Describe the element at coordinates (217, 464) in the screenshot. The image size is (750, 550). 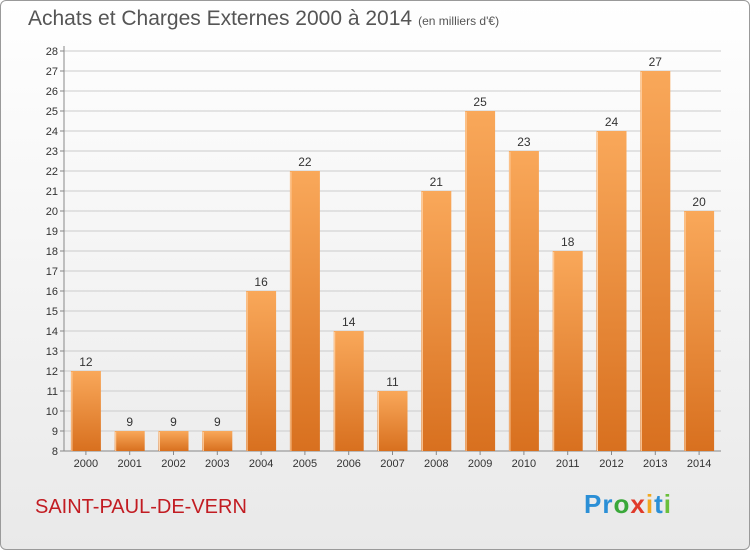
I see `x-tick-label-2003: 2003` at that location.